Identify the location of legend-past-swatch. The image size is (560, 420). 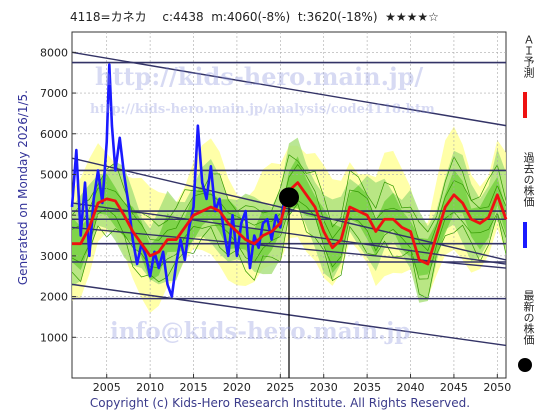
(525, 235).